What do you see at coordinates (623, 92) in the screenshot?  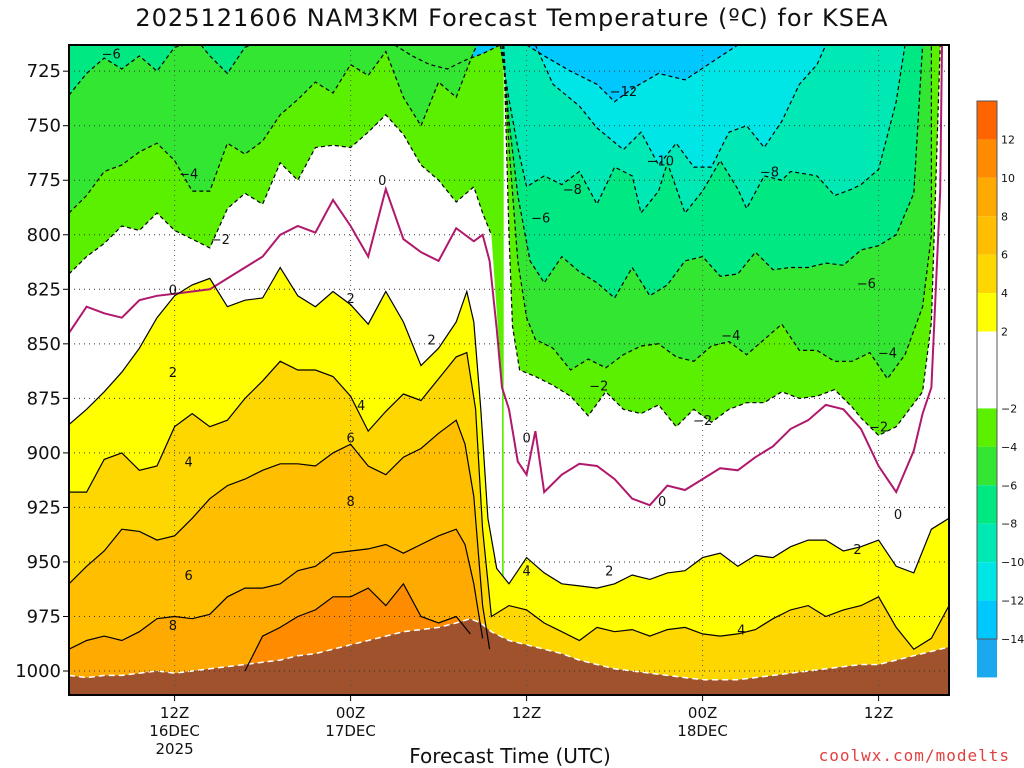 I see `contour-label: −12` at bounding box center [623, 92].